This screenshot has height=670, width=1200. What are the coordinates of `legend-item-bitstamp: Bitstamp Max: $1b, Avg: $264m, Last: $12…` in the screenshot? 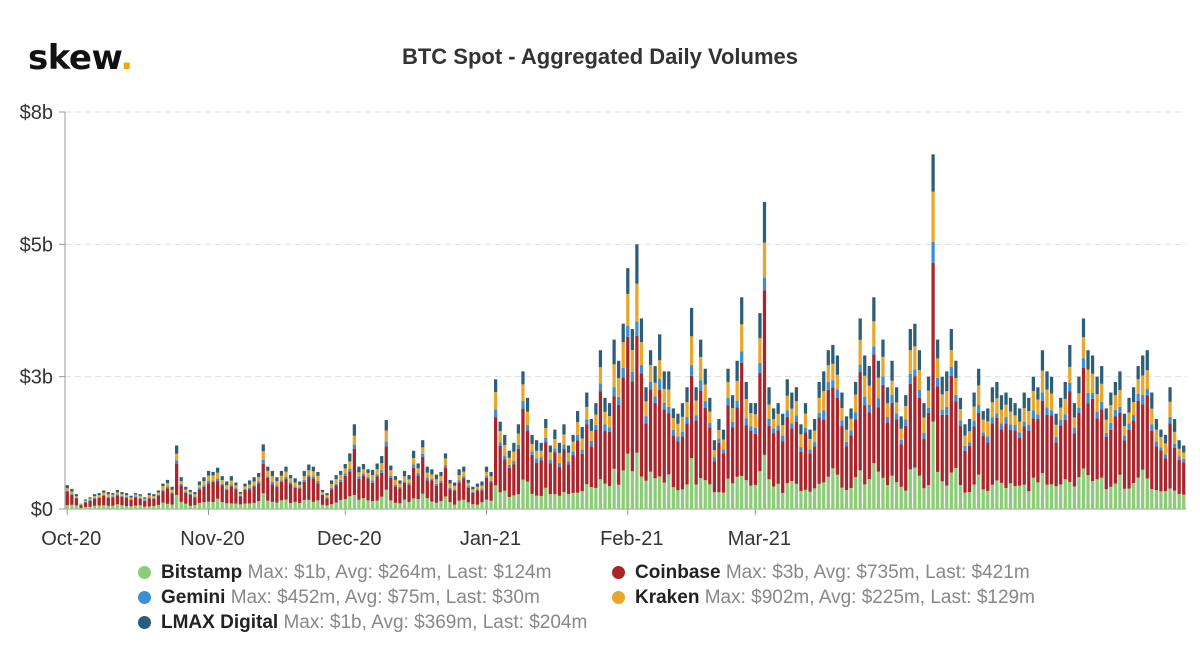 It's located at (344, 573).